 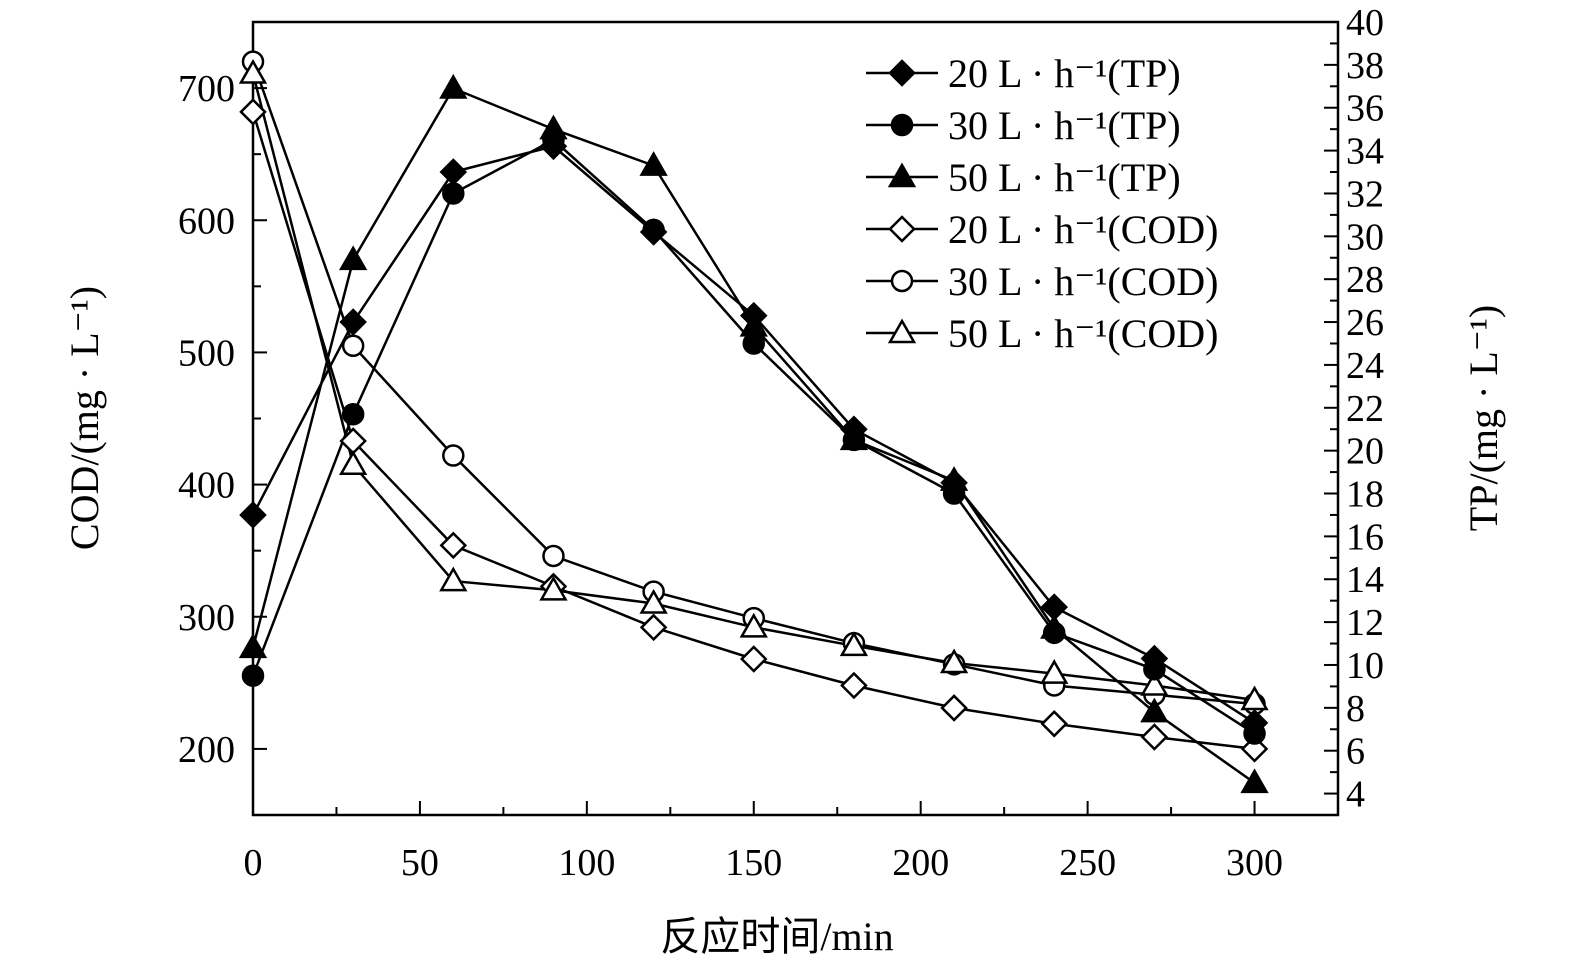 I want to click on legend-label: 30 L · h⁻¹(COD), so click(x=1083, y=281).